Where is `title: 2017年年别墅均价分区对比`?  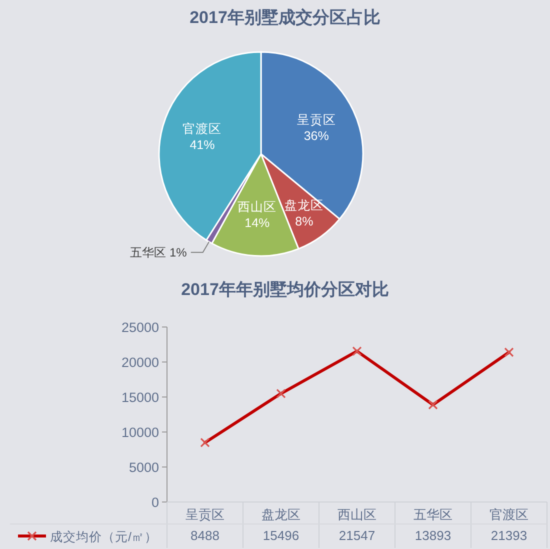 title: 2017年年别墅均价分区对比 is located at coordinates (285, 289).